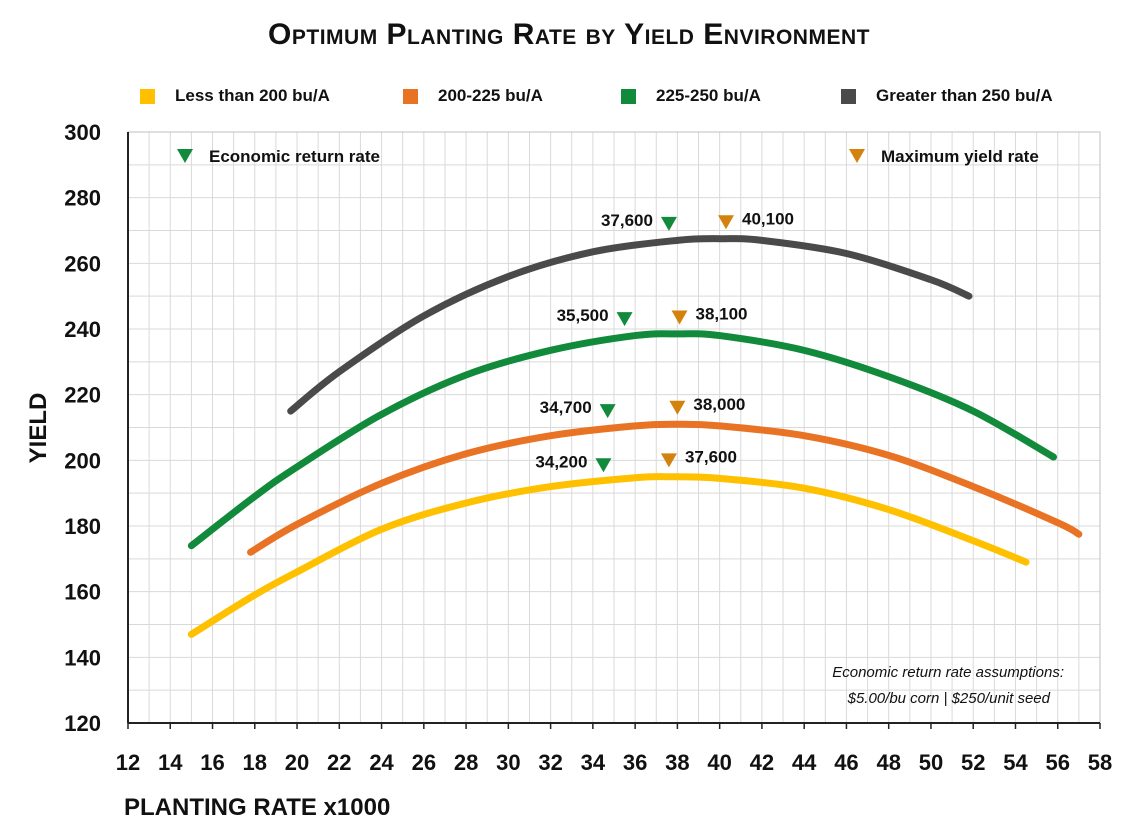 The width and height of the screenshot is (1138, 838). I want to click on x-axis-title: PLANTING RATE x1000, so click(257, 807).